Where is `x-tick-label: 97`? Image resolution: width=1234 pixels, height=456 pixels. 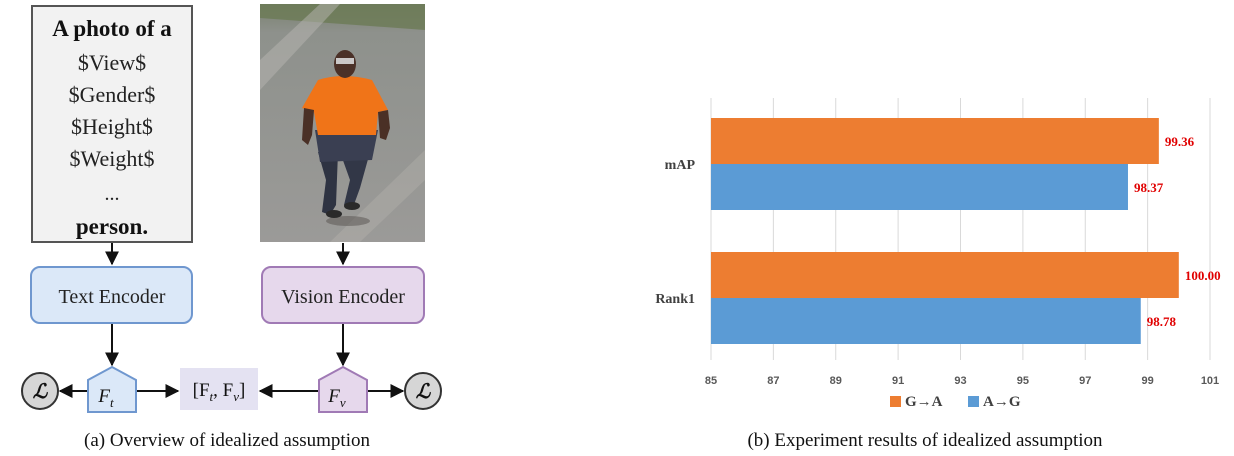 x-tick-label: 97 is located at coordinates (1085, 381).